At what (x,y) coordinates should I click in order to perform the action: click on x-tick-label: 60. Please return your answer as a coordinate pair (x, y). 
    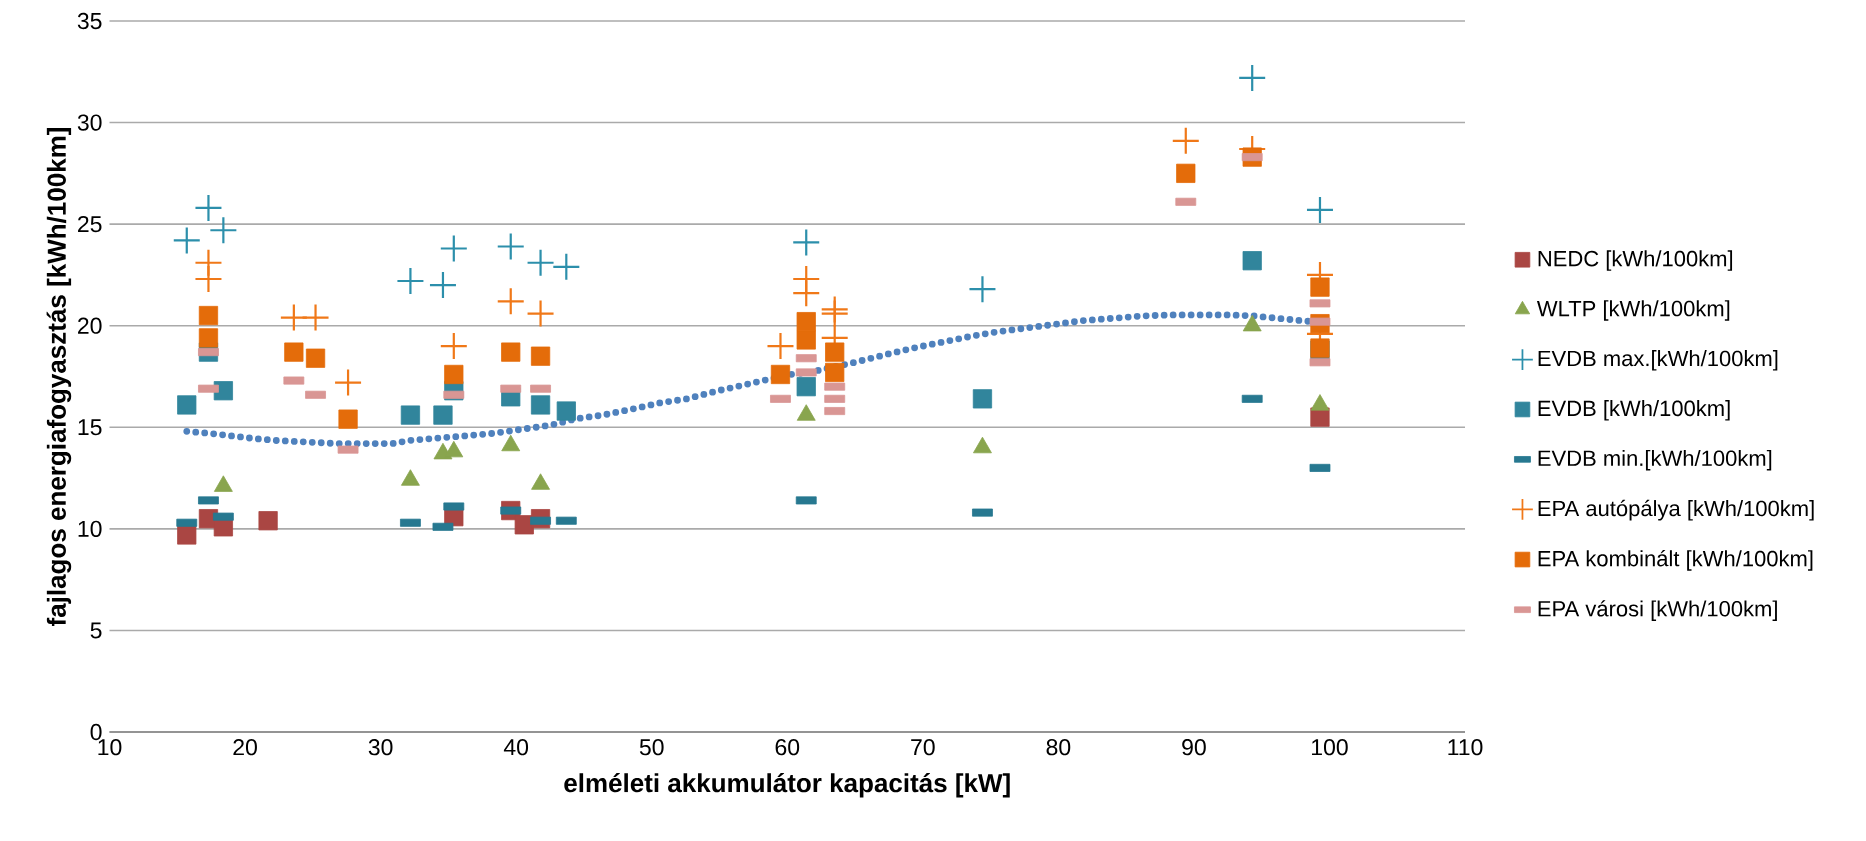
    Looking at the image, I should click on (787, 747).